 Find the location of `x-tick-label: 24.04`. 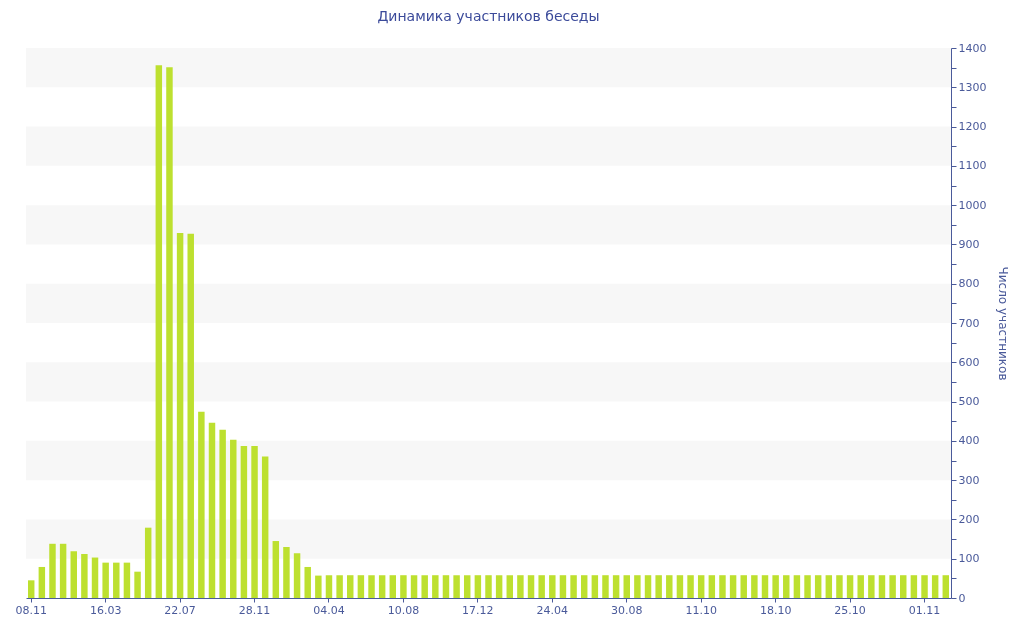

x-tick-label: 24.04 is located at coordinates (552, 610).